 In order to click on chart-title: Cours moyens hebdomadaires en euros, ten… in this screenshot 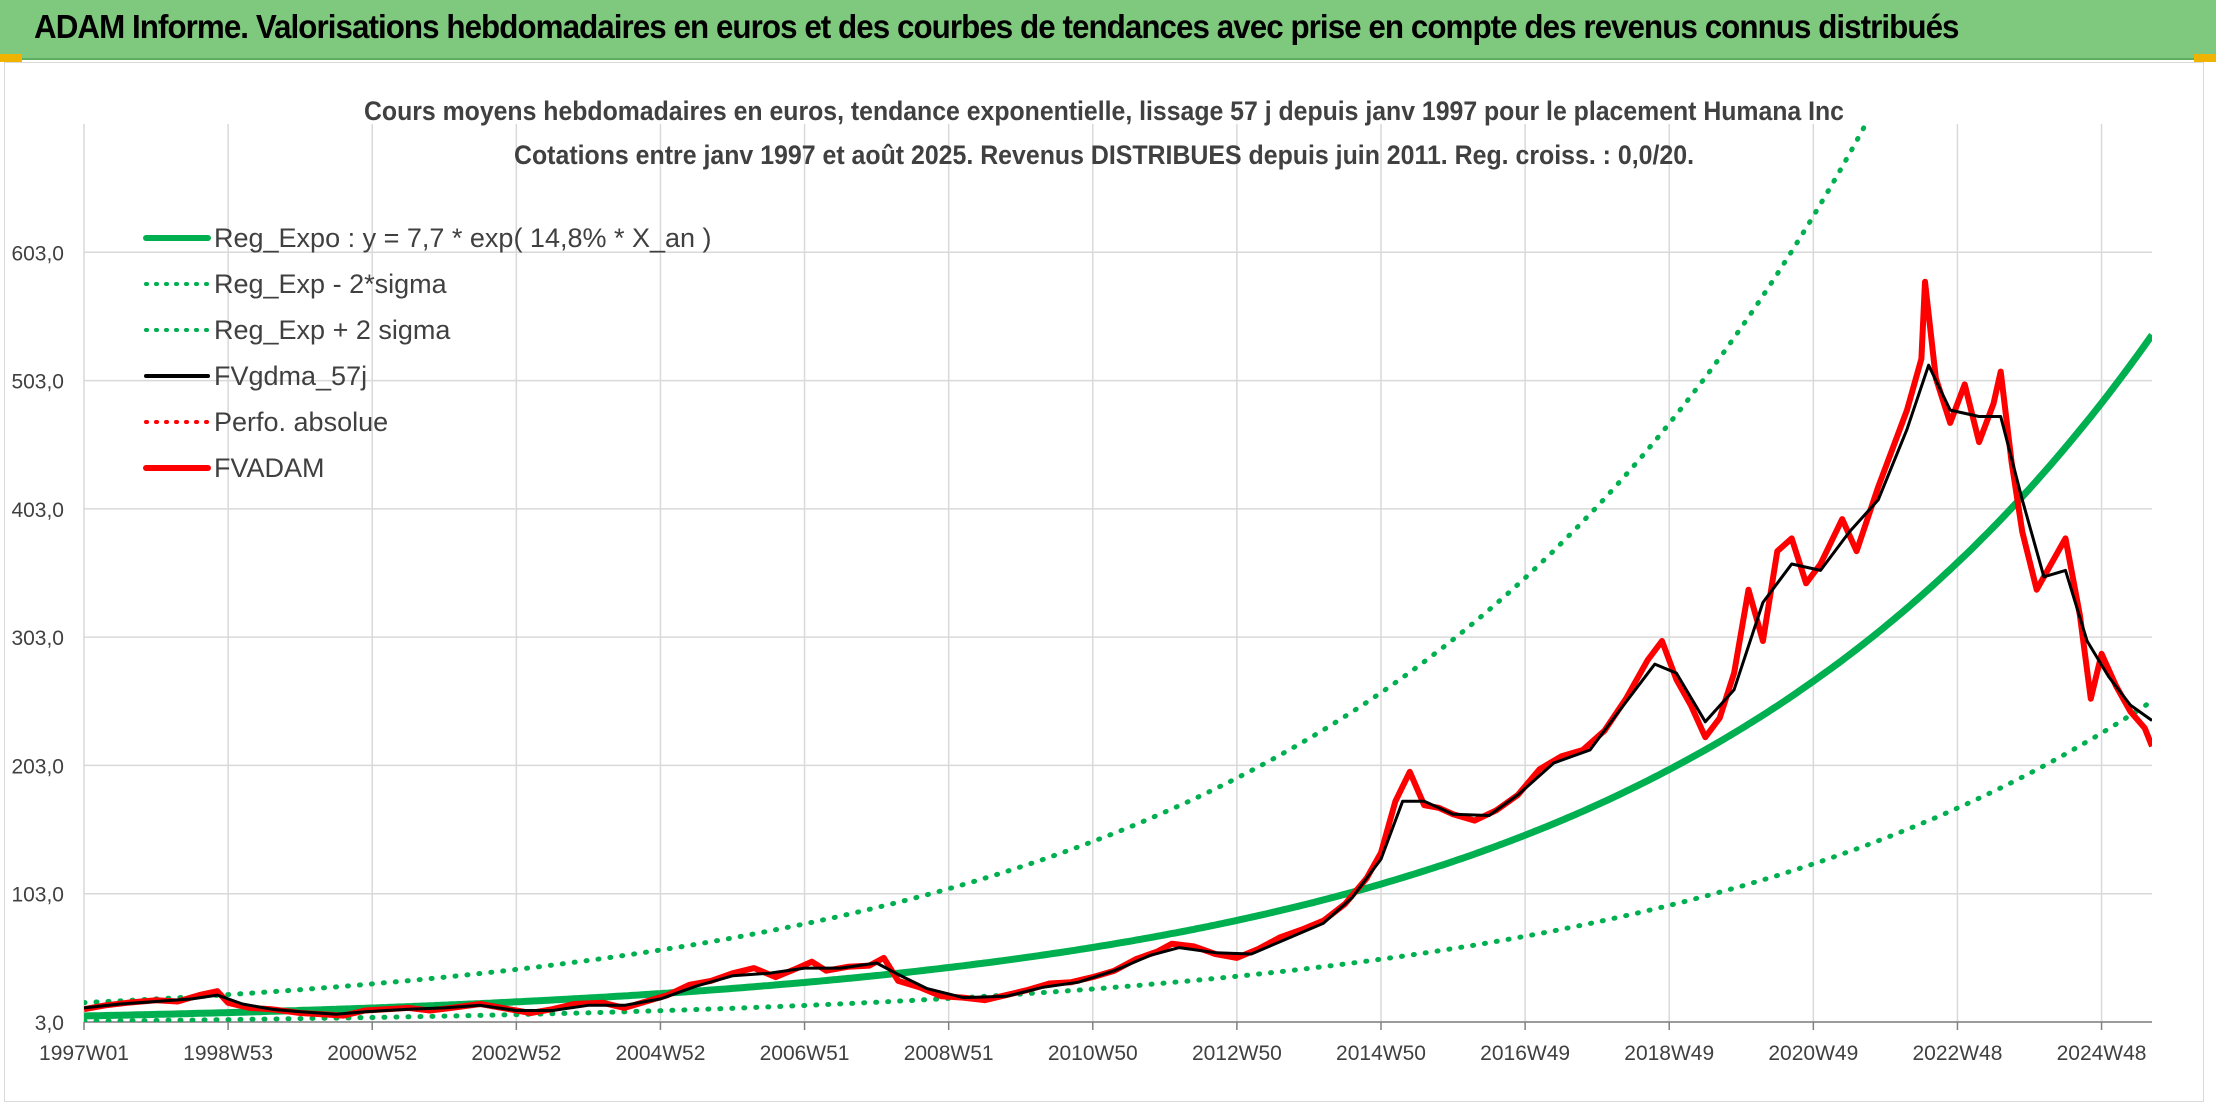, I will do `click(1104, 111)`.